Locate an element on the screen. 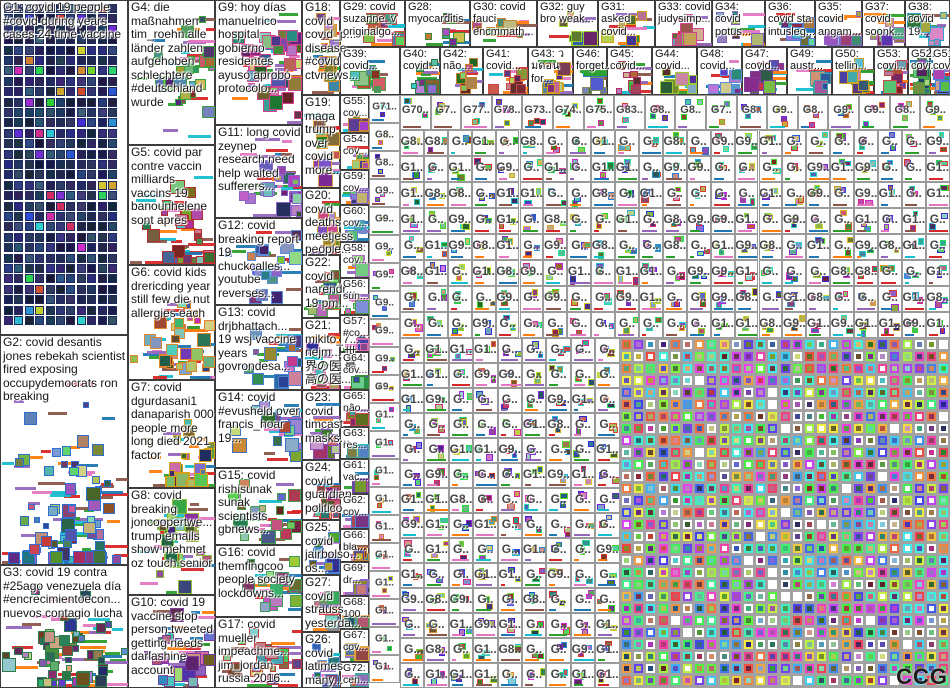  group-cell: G78.. is located at coordinates (507, 112).